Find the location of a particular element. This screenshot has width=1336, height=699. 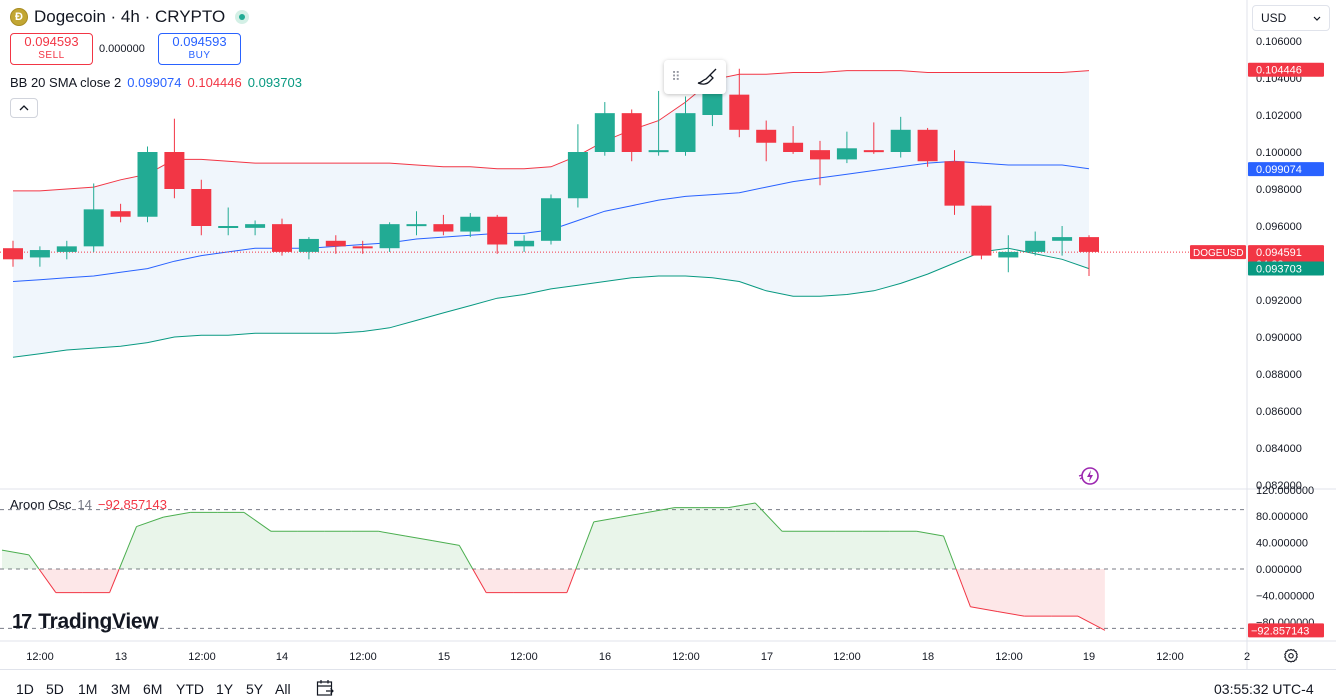

symbol-title-text: Dogecoin · 4h · CRYPTO is located at coordinates (130, 16).